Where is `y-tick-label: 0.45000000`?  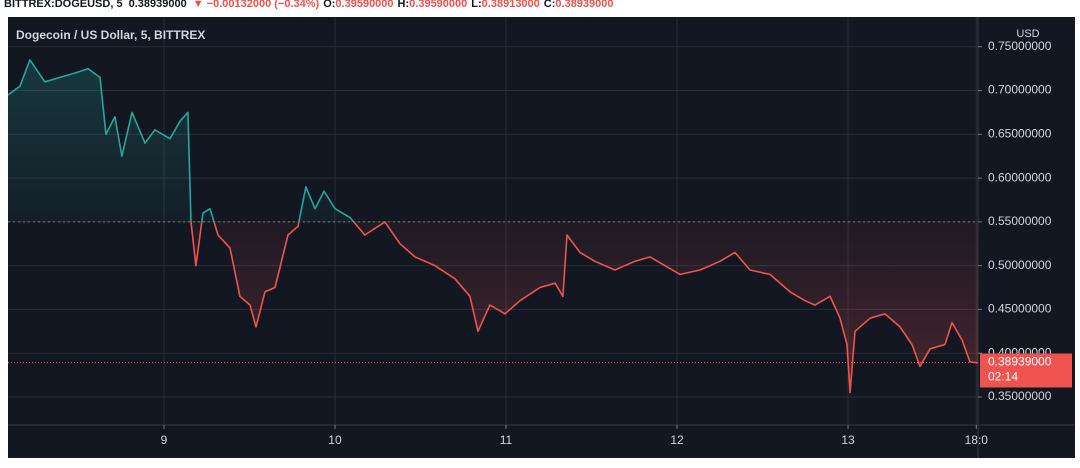
y-tick-label: 0.45000000 is located at coordinates (1020, 309).